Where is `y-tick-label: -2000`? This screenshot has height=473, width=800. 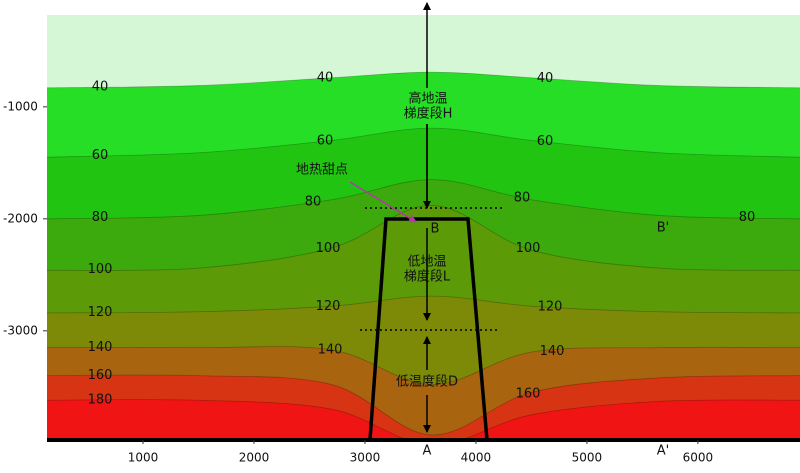
y-tick-label: -2000 is located at coordinates (20, 218).